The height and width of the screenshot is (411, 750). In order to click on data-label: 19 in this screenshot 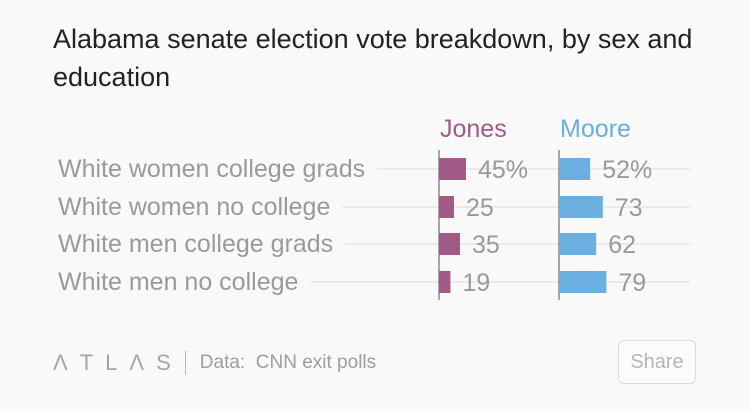, I will do `click(476, 283)`.